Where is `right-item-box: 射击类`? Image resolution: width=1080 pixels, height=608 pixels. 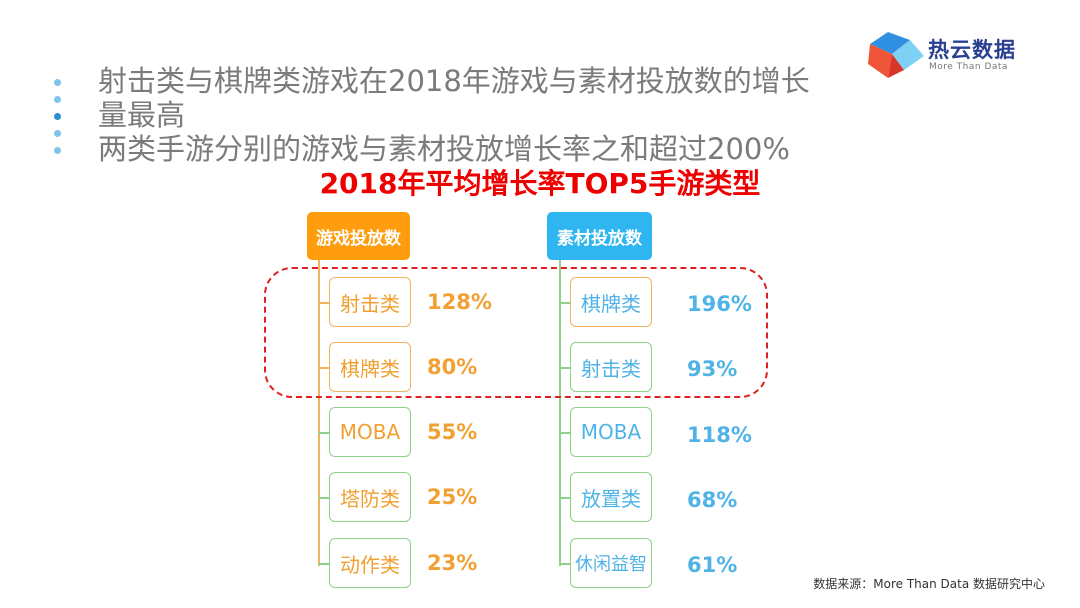 right-item-box: 射击类 is located at coordinates (611, 367).